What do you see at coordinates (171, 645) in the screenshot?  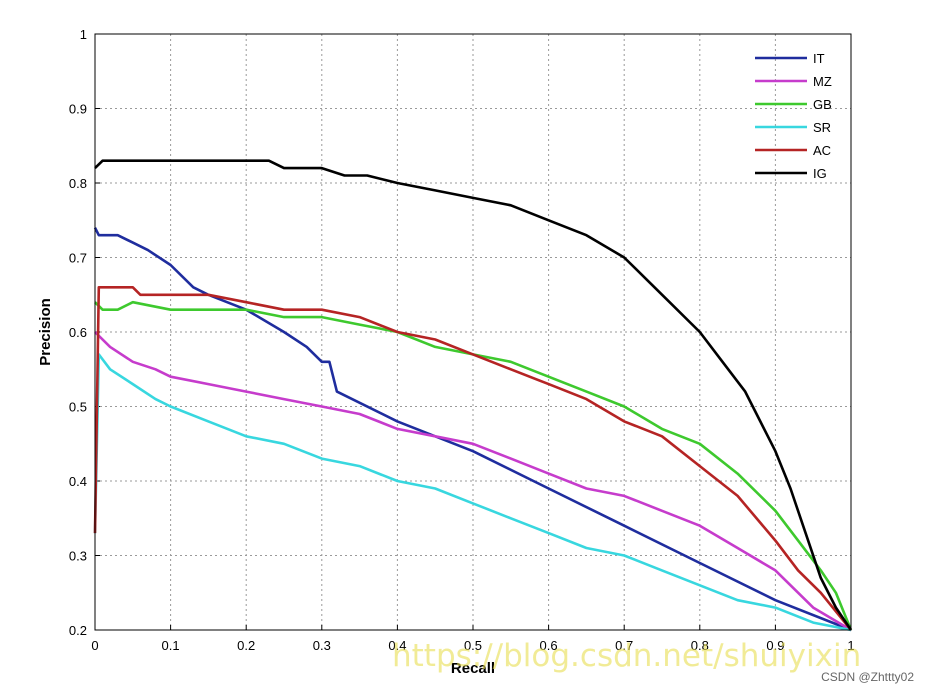 I see `x-tick-label: 0.1` at bounding box center [171, 645].